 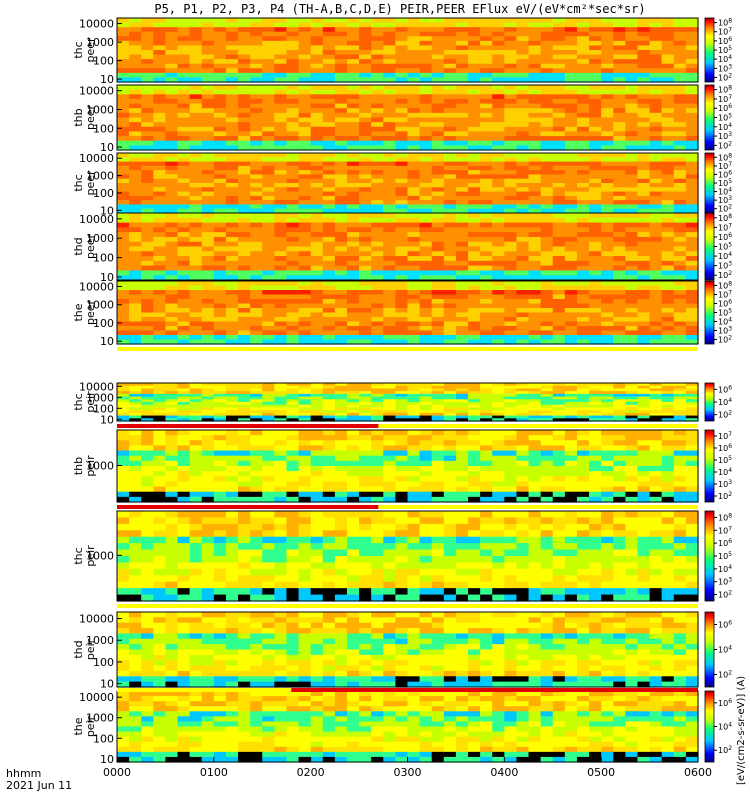 What do you see at coordinates (709, 50) in the screenshot?
I see `colorbar` at bounding box center [709, 50].